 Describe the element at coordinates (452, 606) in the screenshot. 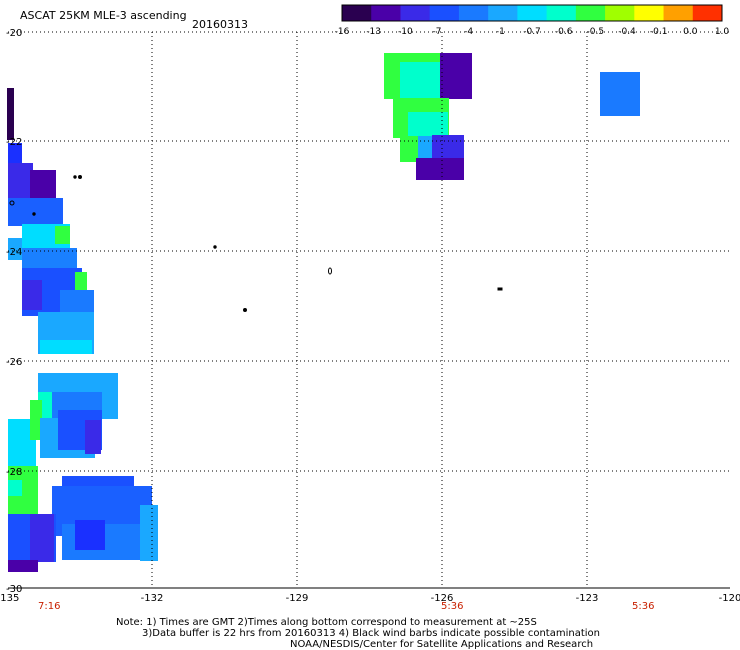

I see `time-label-middle: 5:36` at that location.